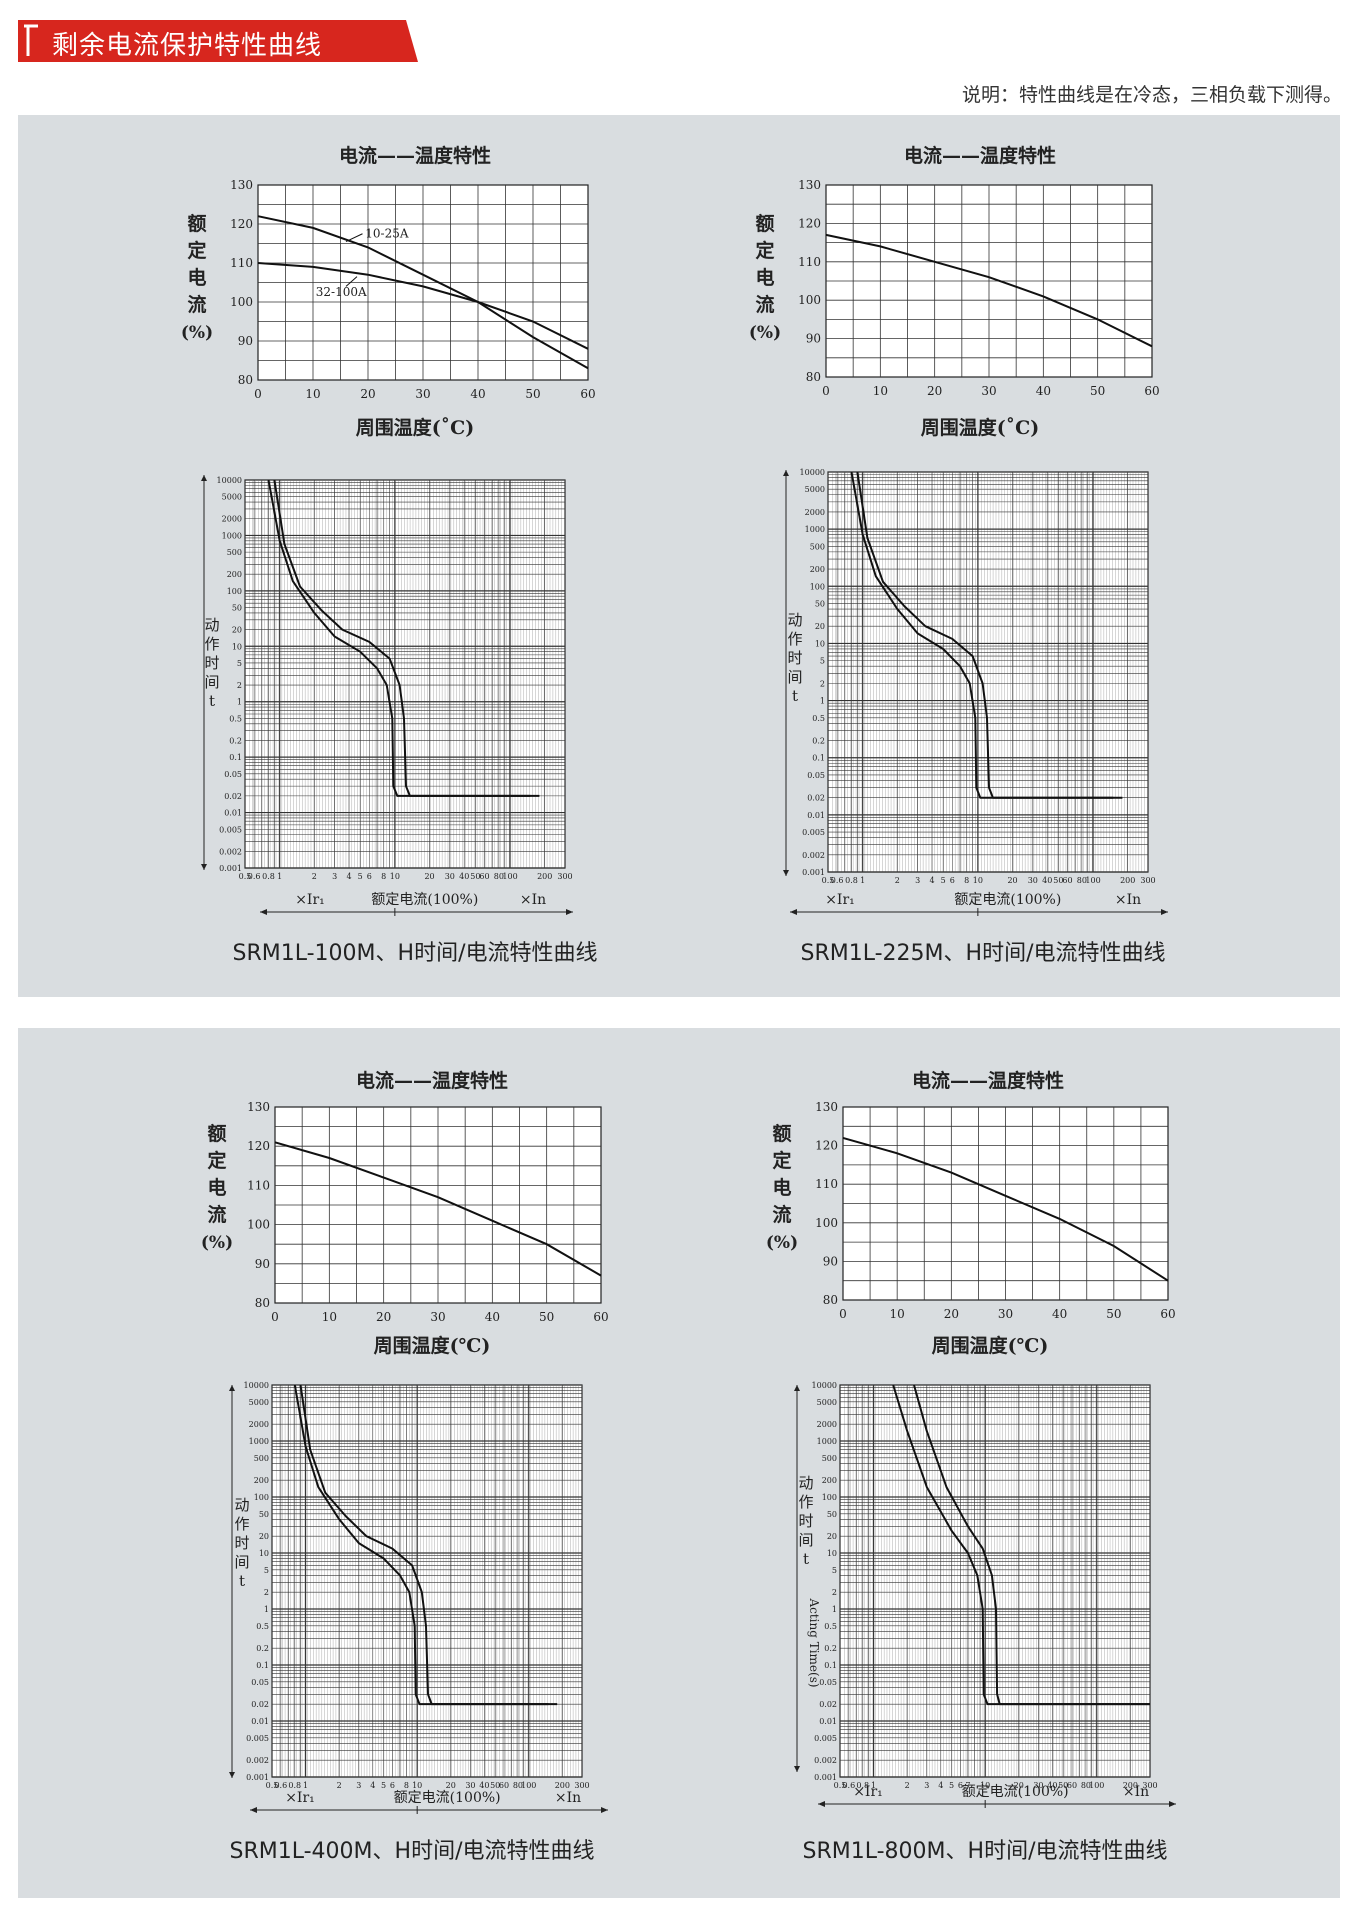 The height and width of the screenshot is (1923, 1367). I want to click on x-tick-label: 8, so click(383, 876).